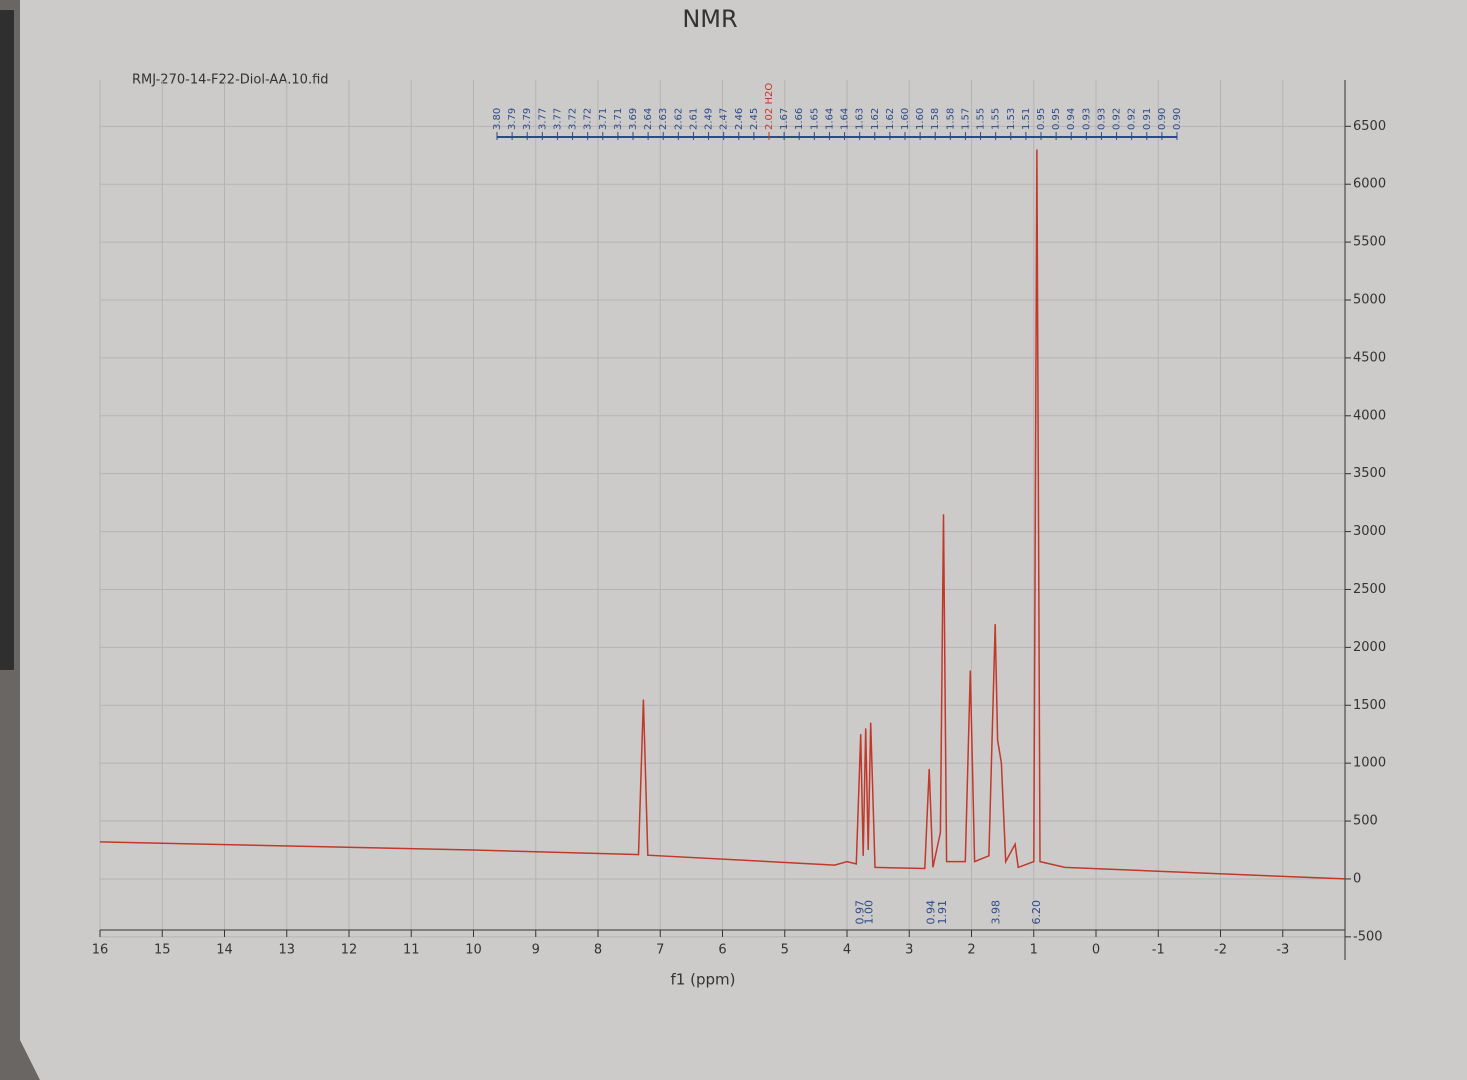  Describe the element at coordinates (709, 119) in the screenshot. I see `peak-label: 2.49` at that location.